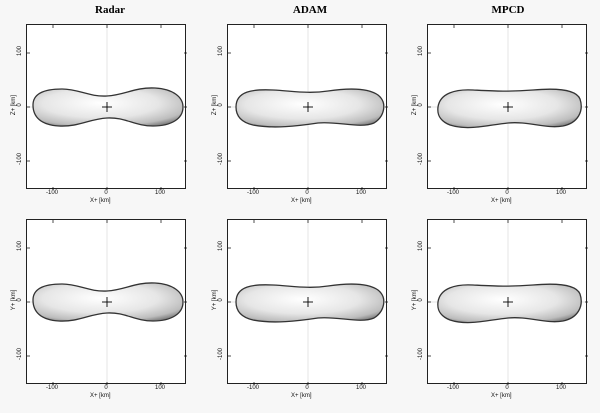  Describe the element at coordinates (310, 10) in the screenshot. I see `column-title-adam: ADAM` at that location.